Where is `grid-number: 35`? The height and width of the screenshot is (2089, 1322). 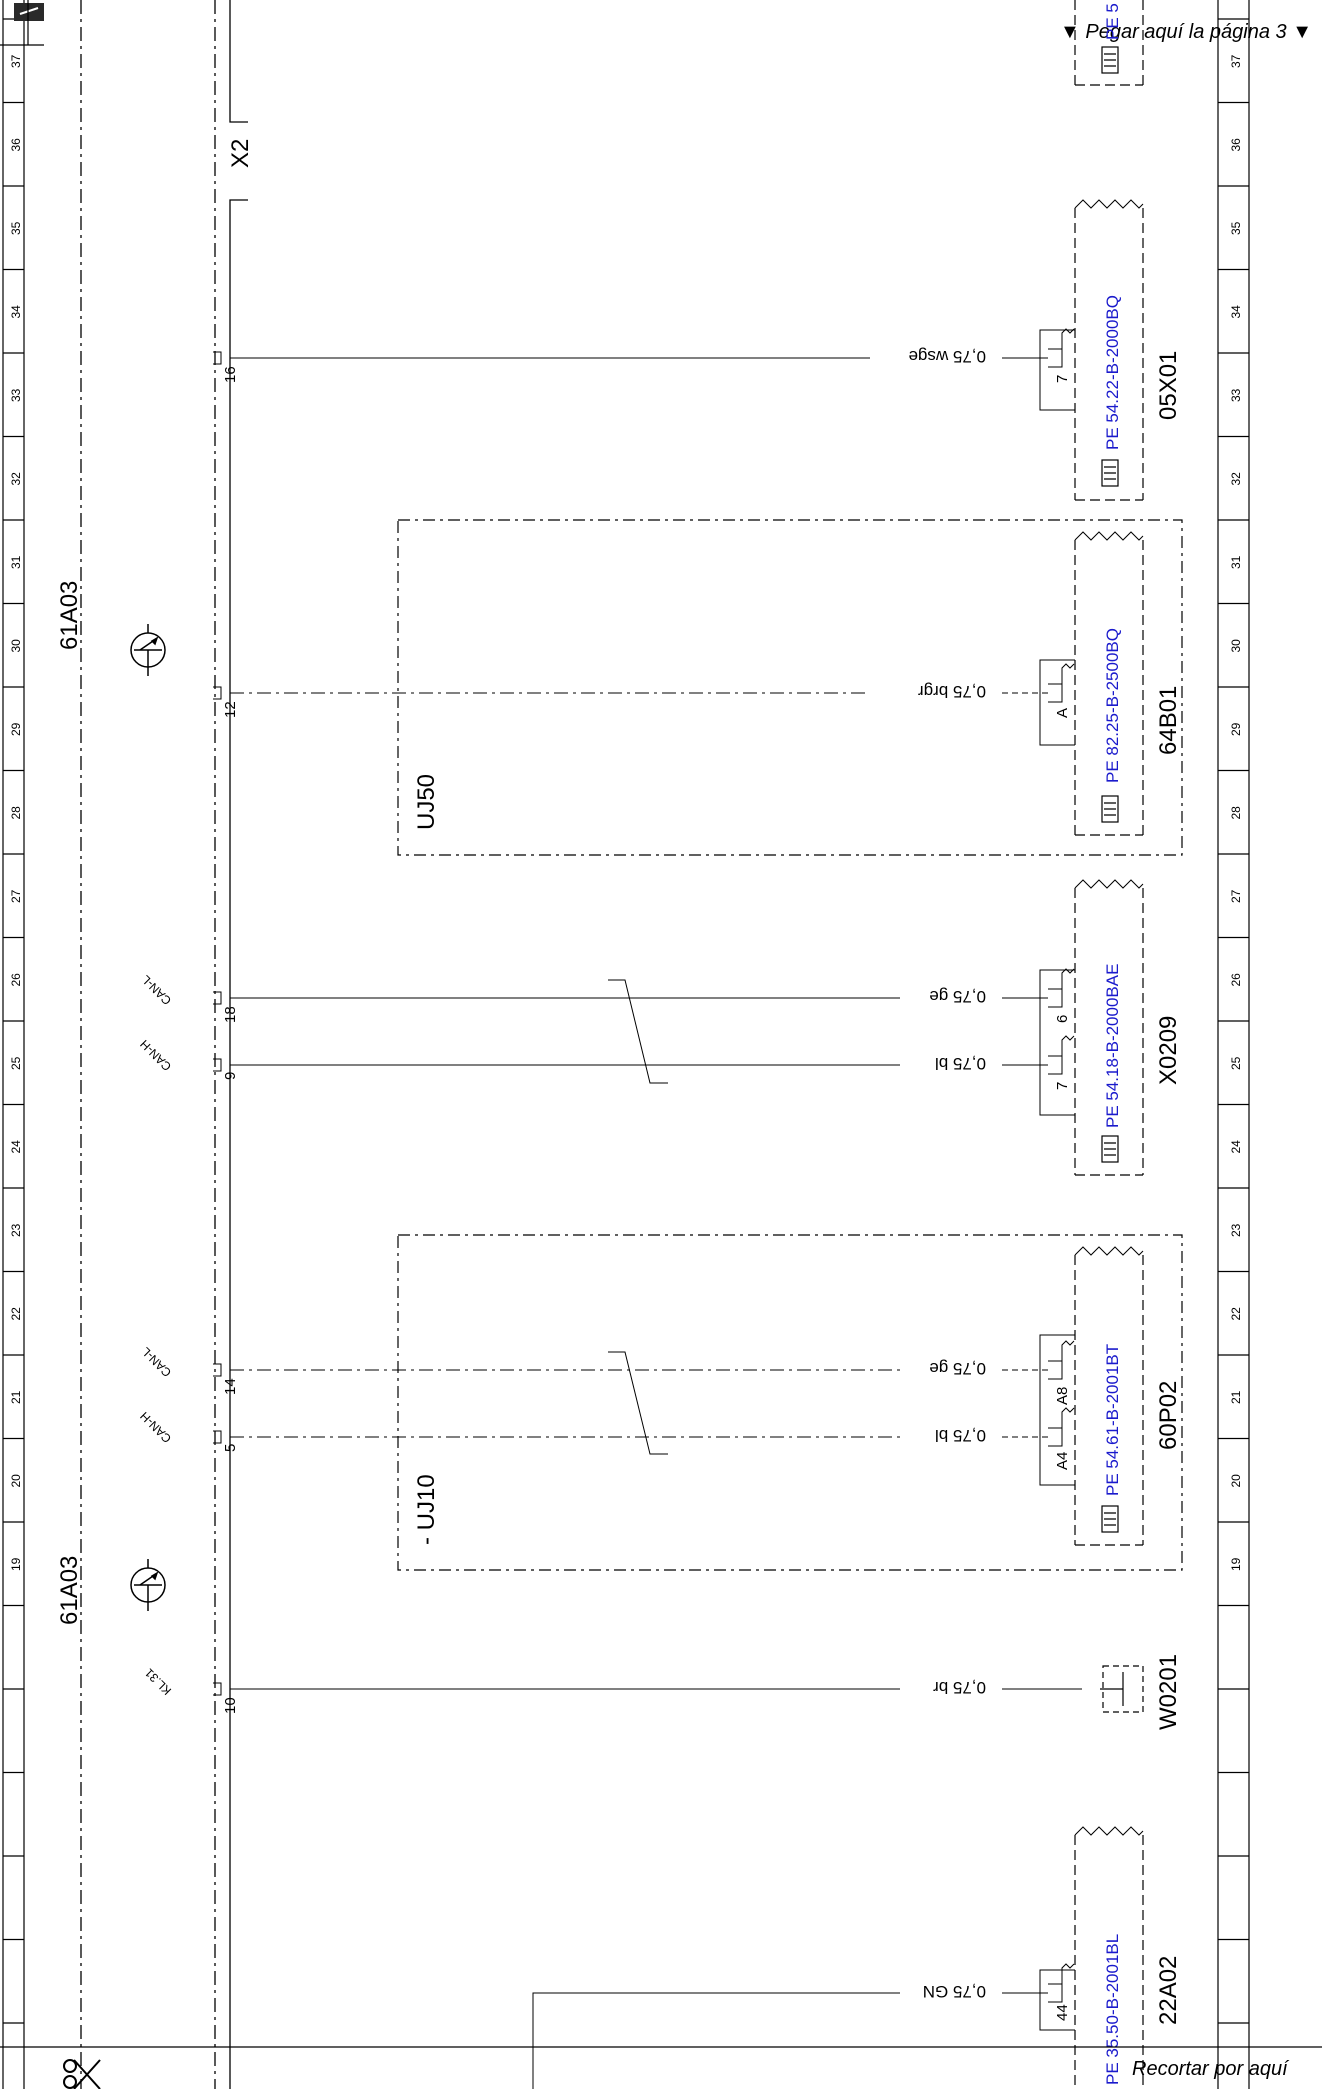 grid-number: 35 is located at coordinates (1236, 228).